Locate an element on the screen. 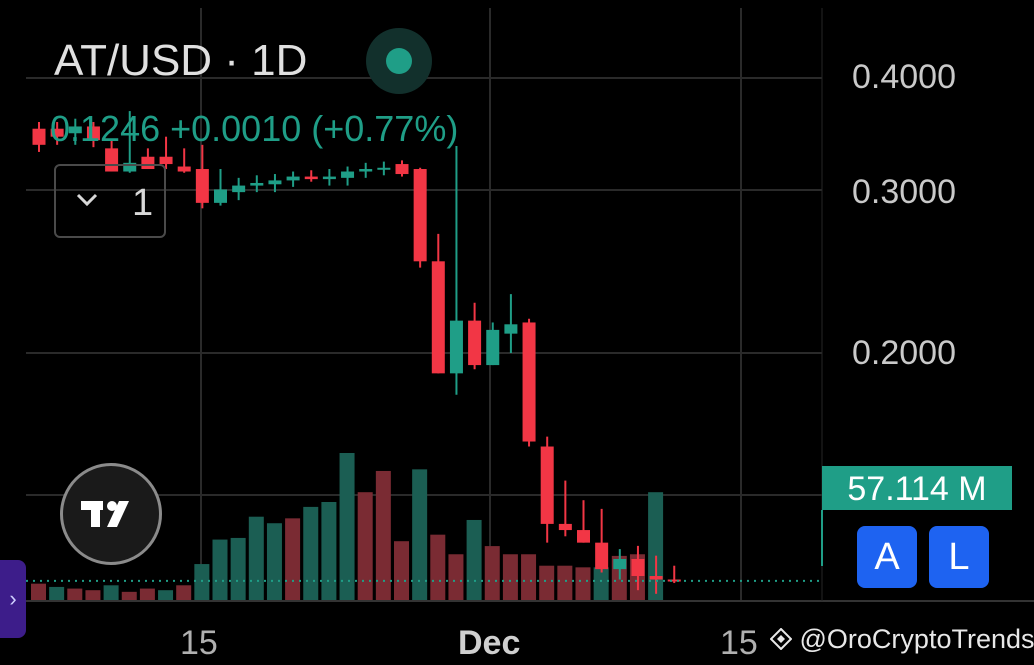 Image resolution: width=1034 pixels, height=665 pixels. watermark-text: @OroCryptoTrends is located at coordinates (916, 639).